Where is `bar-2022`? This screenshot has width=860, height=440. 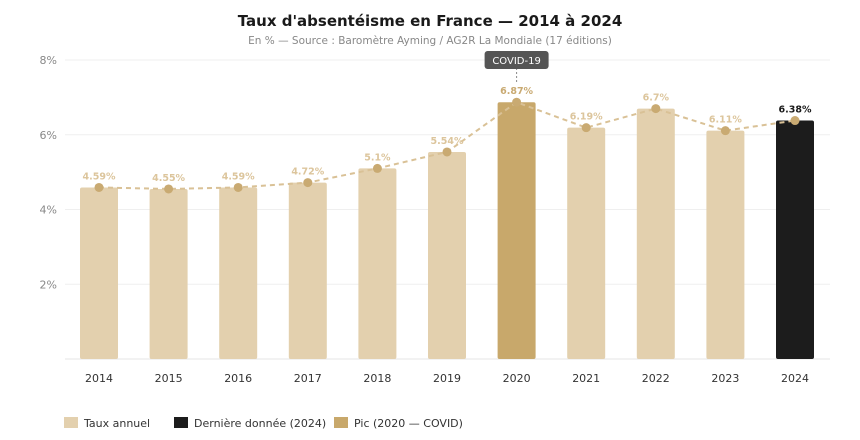 bar-2022 is located at coordinates (655, 234).